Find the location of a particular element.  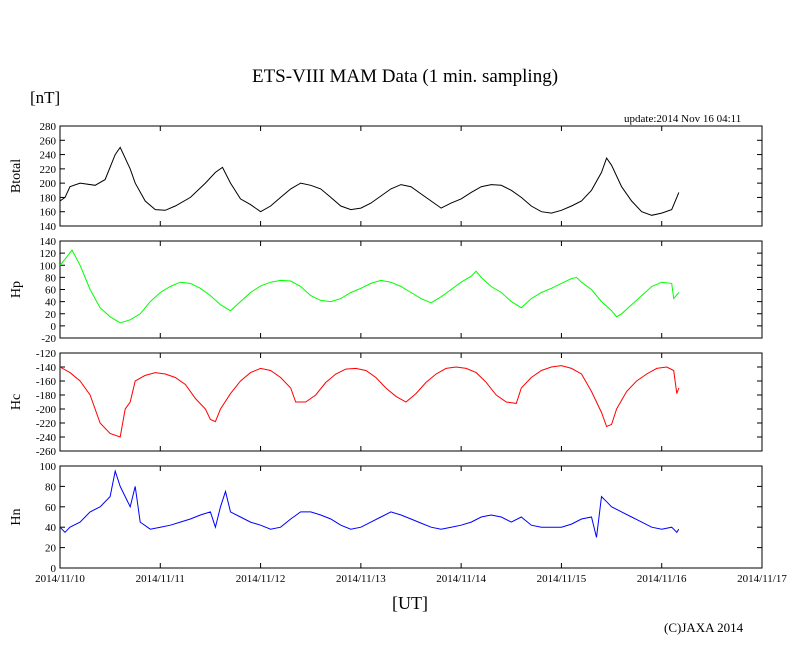

y-tick-label: -20 is located at coordinates (48, 339).